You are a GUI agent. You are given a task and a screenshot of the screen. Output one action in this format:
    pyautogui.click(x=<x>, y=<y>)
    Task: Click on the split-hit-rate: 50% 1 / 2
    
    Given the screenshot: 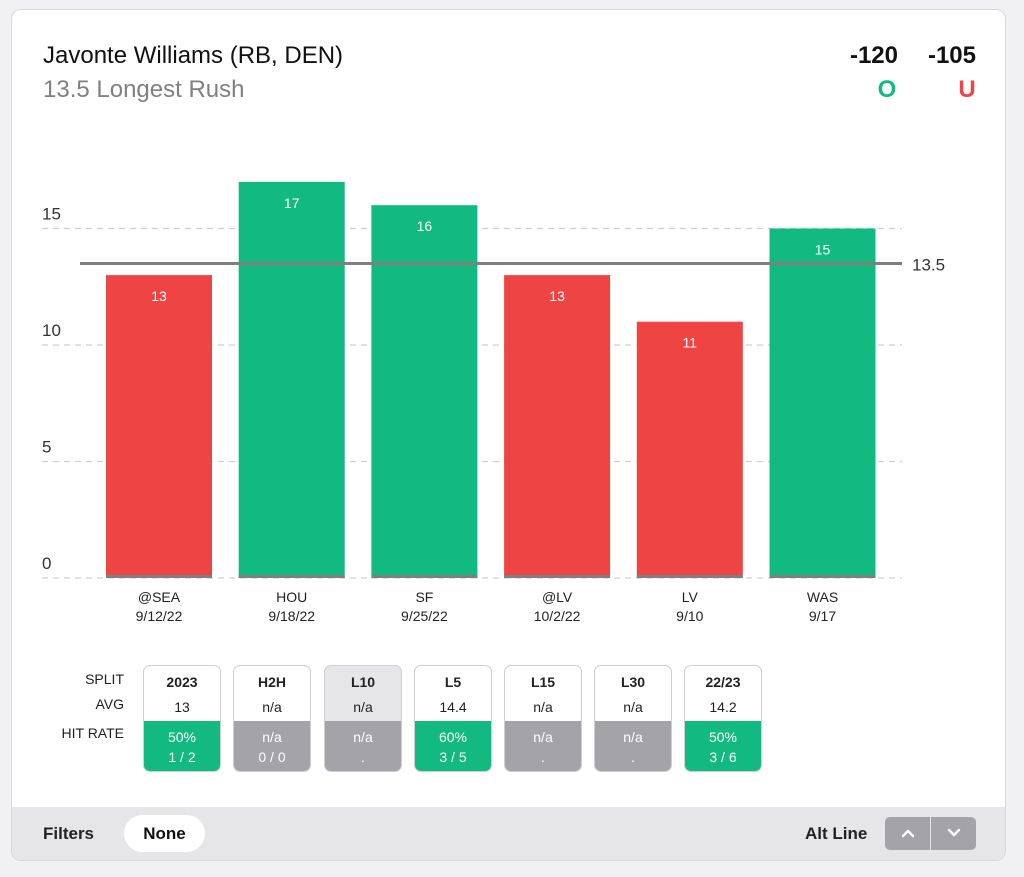 What is the action you would take?
    pyautogui.click(x=182, y=746)
    